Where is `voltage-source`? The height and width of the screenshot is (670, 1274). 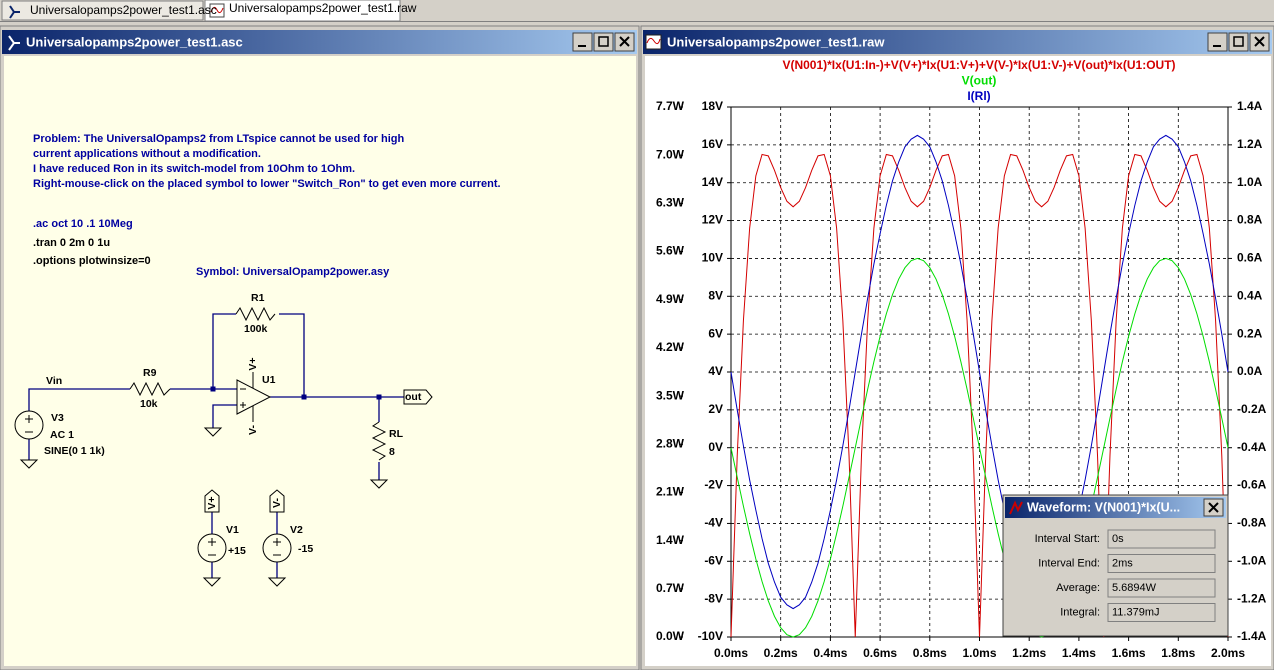
voltage-source is located at coordinates (212, 548).